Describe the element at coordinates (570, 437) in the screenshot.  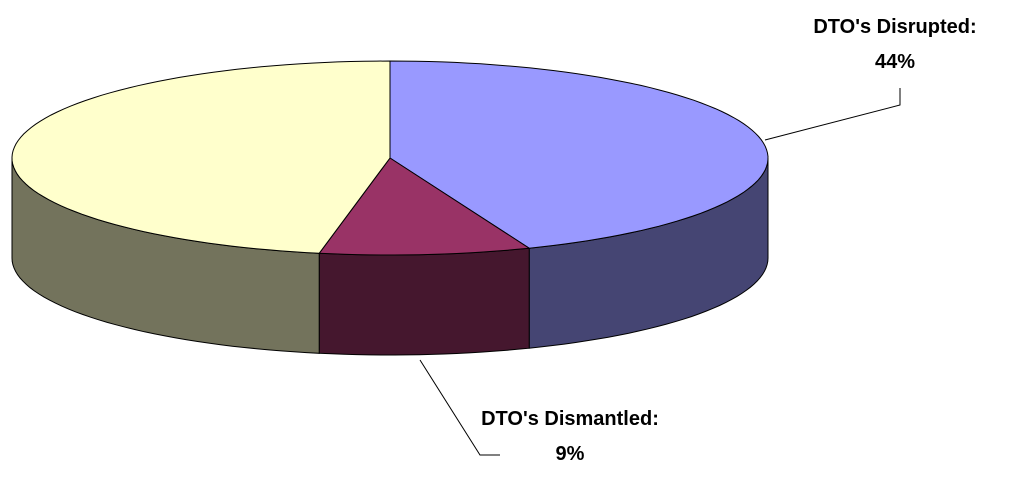
I see `data-label: DTO's Dismantled: 9%` at that location.